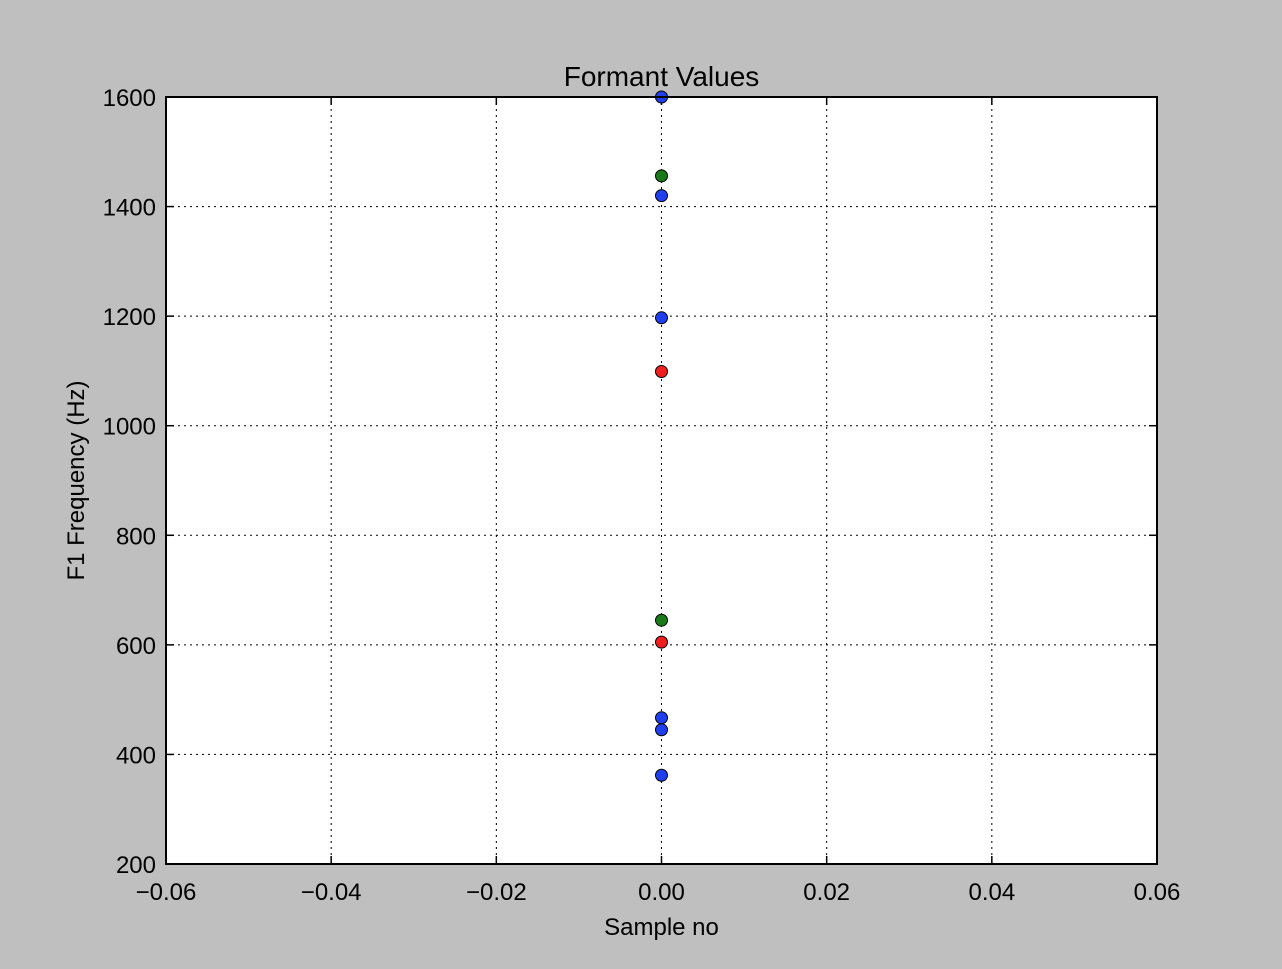 The height and width of the screenshot is (969, 1282). Describe the element at coordinates (331, 892) in the screenshot. I see `x-tick-label: −0.04` at that location.